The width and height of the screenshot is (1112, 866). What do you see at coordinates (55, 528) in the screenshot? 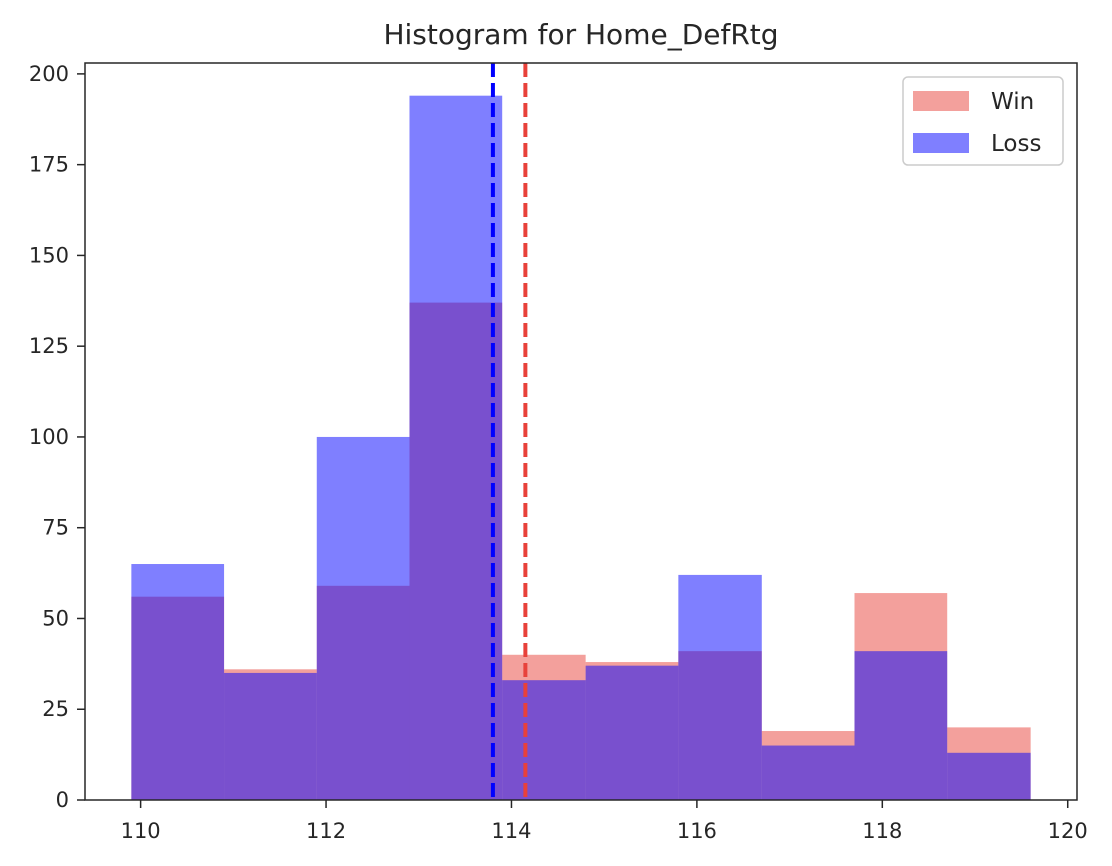
I see `y-tick-label-75: 75` at bounding box center [55, 528].